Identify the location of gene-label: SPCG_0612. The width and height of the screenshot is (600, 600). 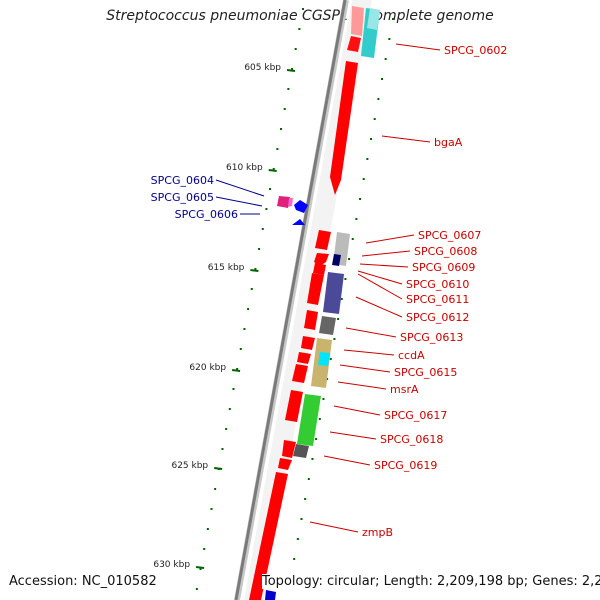
(437, 317).